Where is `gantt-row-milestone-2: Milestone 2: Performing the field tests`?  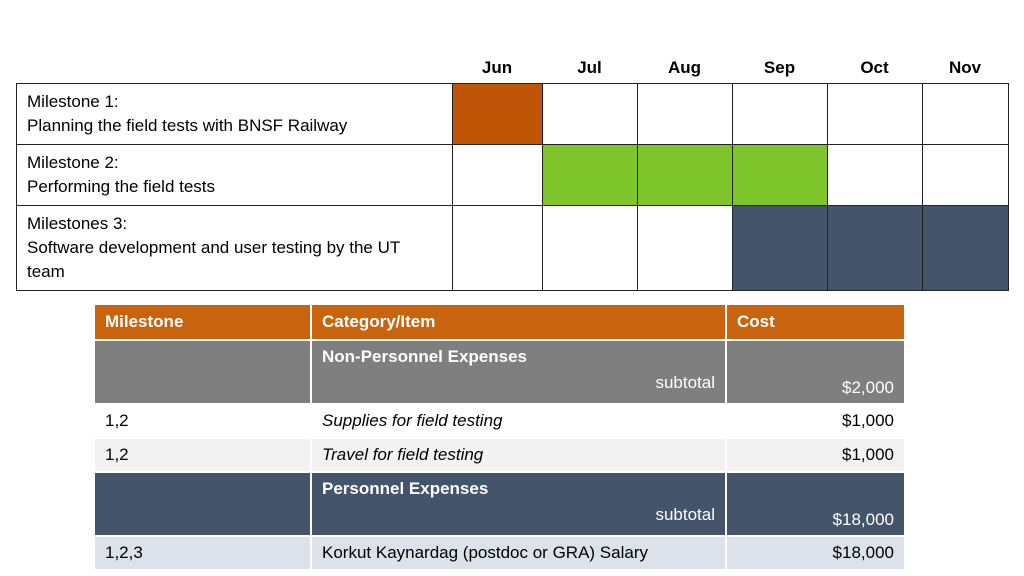 gantt-row-milestone-2: Milestone 2: Performing the field tests is located at coordinates (512, 175).